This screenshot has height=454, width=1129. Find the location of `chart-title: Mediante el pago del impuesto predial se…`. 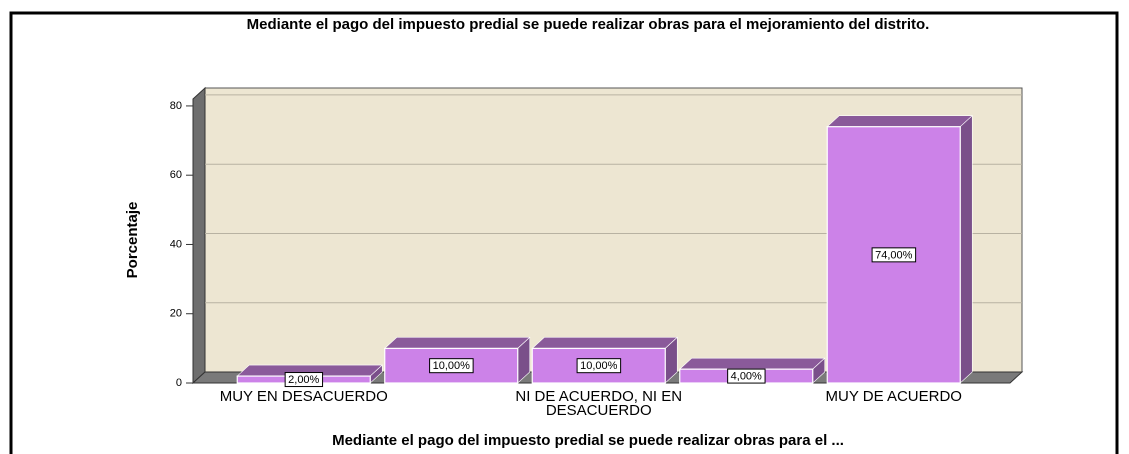

chart-title: Mediante el pago del impuesto predial se… is located at coordinates (588, 24).